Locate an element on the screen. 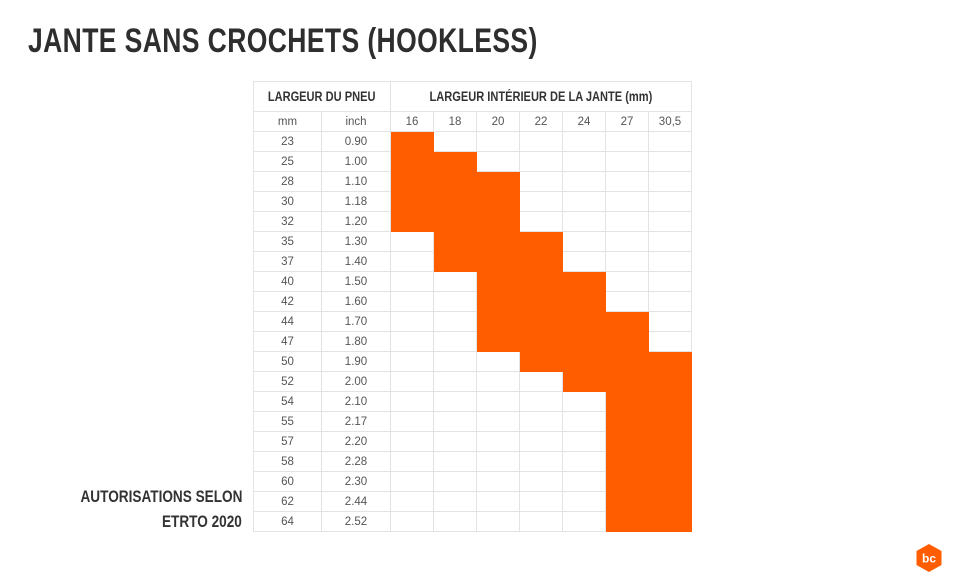  tyre-inch-label: 0.90 is located at coordinates (356, 141).